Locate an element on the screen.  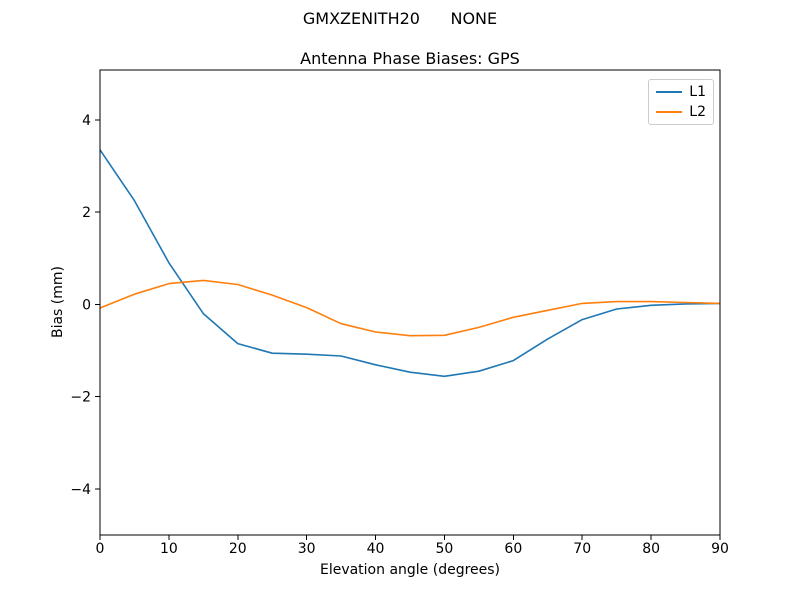
legend-label-l1: L1 is located at coordinates (697, 92).